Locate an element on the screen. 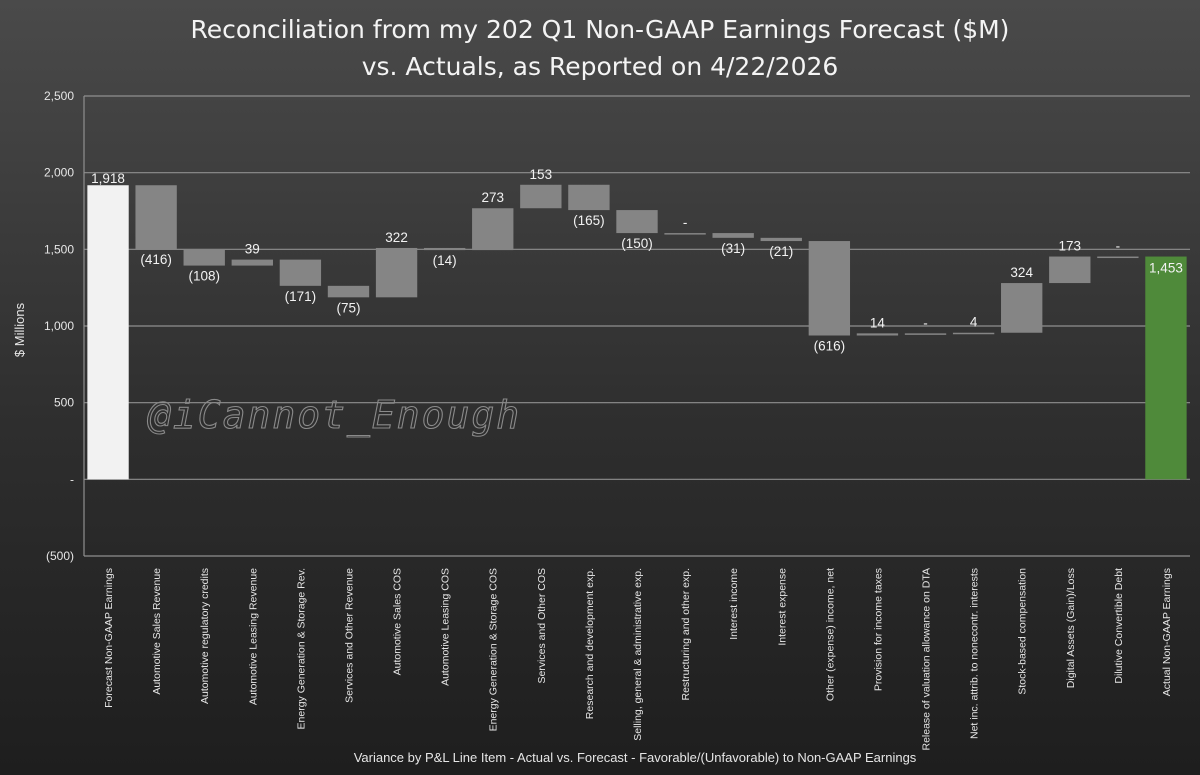  data-label: 4 is located at coordinates (974, 322).